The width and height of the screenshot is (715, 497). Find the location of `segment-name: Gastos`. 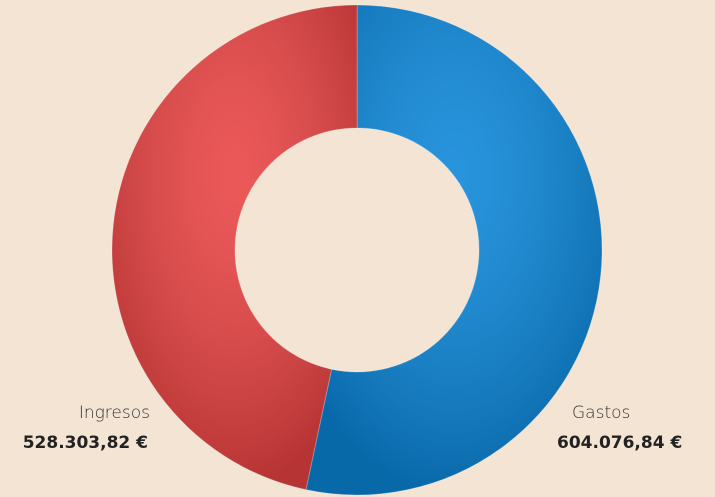

segment-name: Gastos is located at coordinates (601, 413).